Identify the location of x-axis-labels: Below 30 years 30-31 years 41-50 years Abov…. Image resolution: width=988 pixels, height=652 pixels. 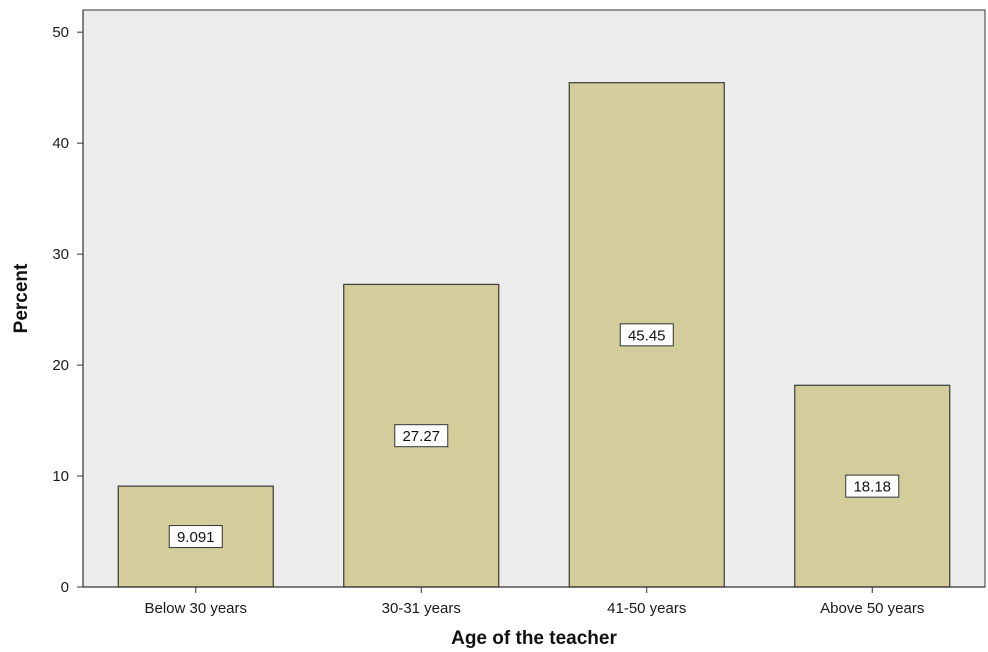
(534, 602).